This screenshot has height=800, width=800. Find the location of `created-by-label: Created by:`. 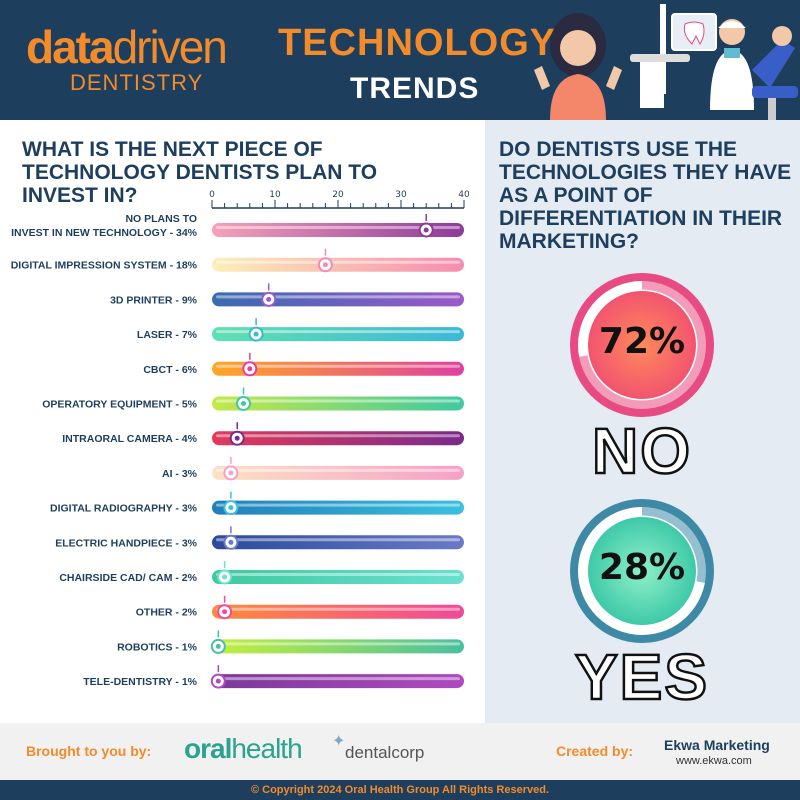

created-by-label: Created by: is located at coordinates (595, 751).